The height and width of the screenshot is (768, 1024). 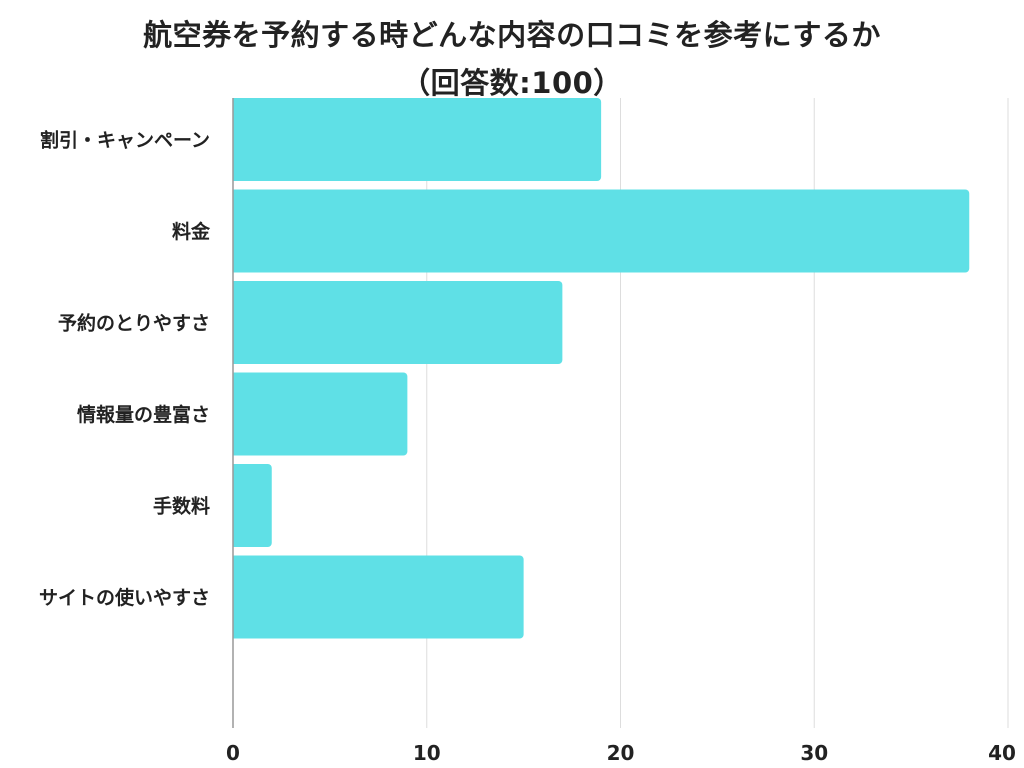 What do you see at coordinates (181, 506) in the screenshot?
I see `category-label: 手数料` at bounding box center [181, 506].